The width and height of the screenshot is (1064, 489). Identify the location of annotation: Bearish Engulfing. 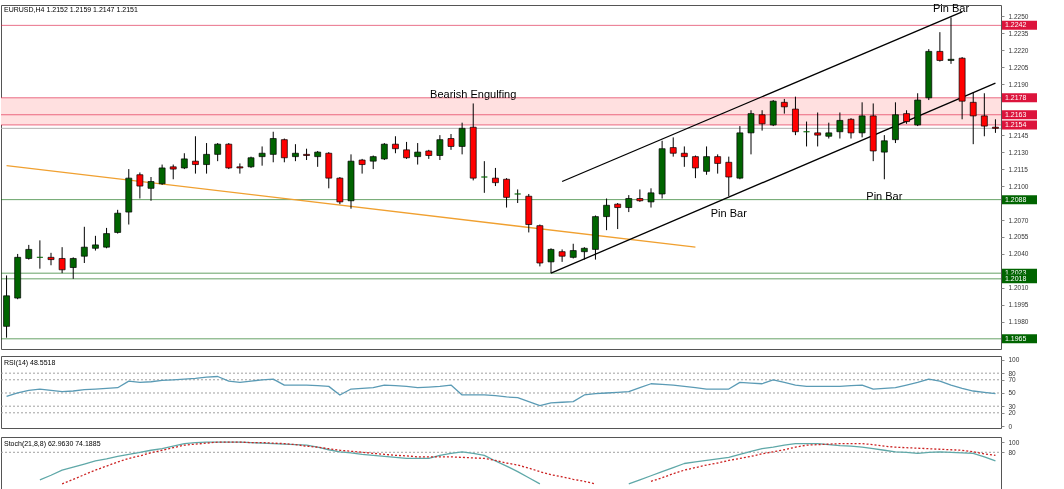
(473, 94).